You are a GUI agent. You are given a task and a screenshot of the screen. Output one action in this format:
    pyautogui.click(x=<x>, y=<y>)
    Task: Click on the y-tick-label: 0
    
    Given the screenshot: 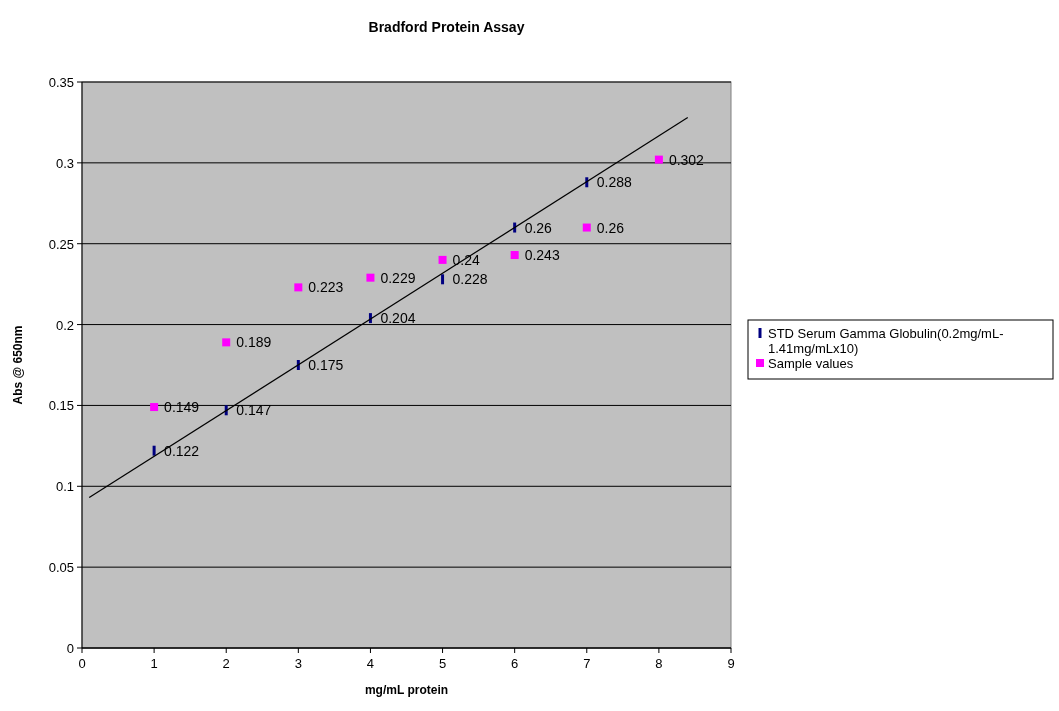 What is the action you would take?
    pyautogui.click(x=70, y=648)
    